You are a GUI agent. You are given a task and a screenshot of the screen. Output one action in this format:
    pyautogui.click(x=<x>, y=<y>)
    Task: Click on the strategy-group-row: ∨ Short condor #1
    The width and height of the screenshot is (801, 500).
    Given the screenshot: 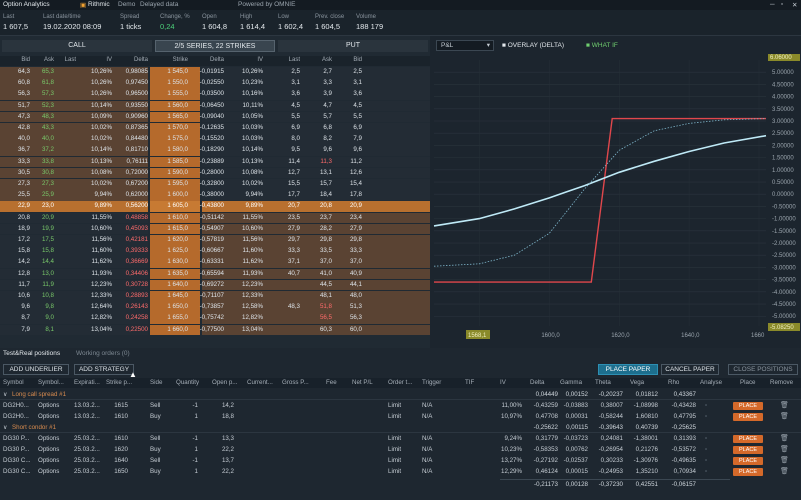 What is the action you would take?
    pyautogui.click(x=400, y=428)
    